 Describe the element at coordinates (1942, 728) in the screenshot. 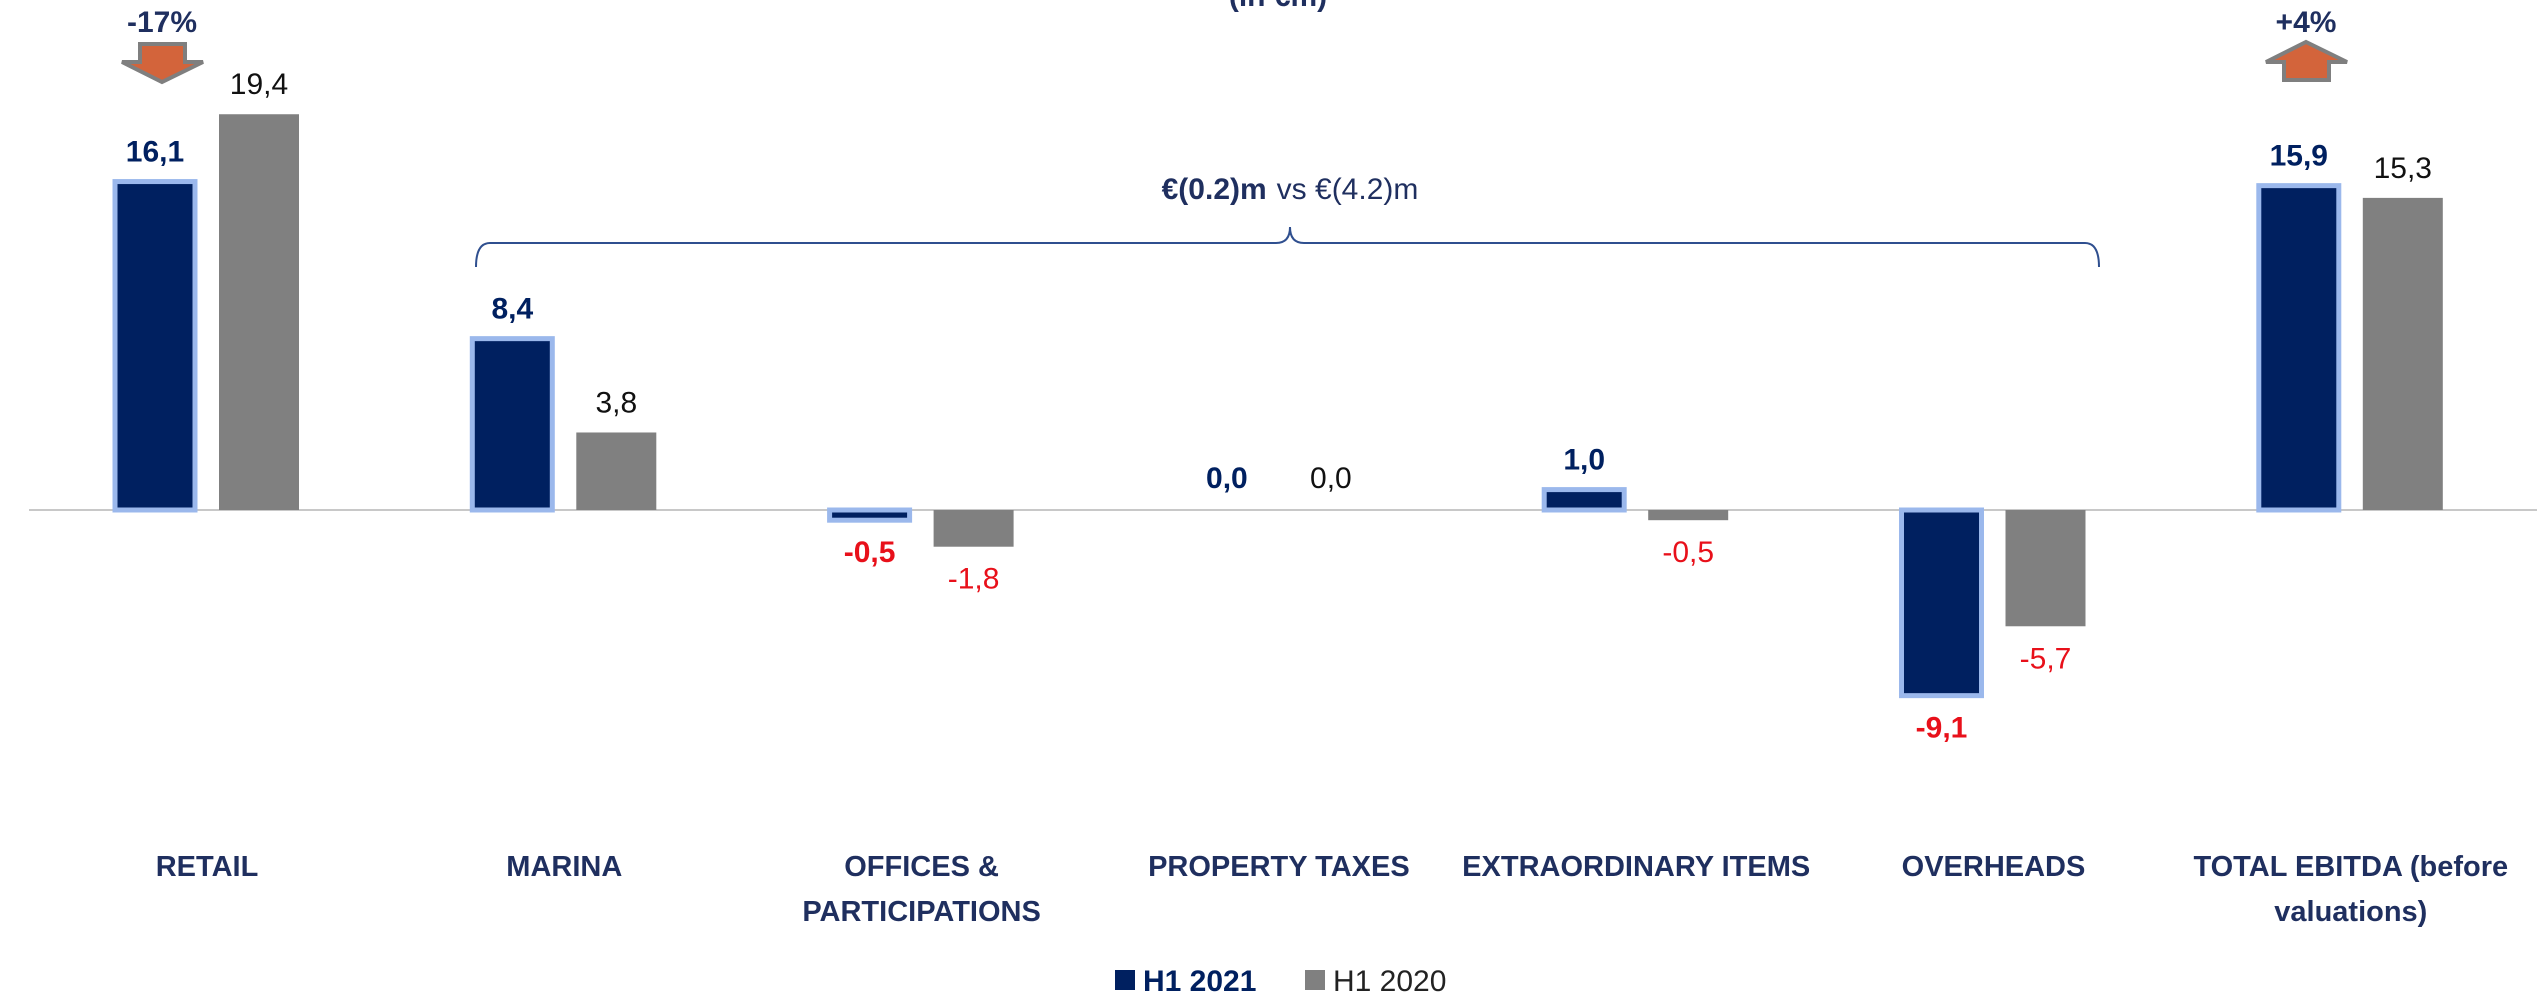

I see `value-label: -9,1` at that location.